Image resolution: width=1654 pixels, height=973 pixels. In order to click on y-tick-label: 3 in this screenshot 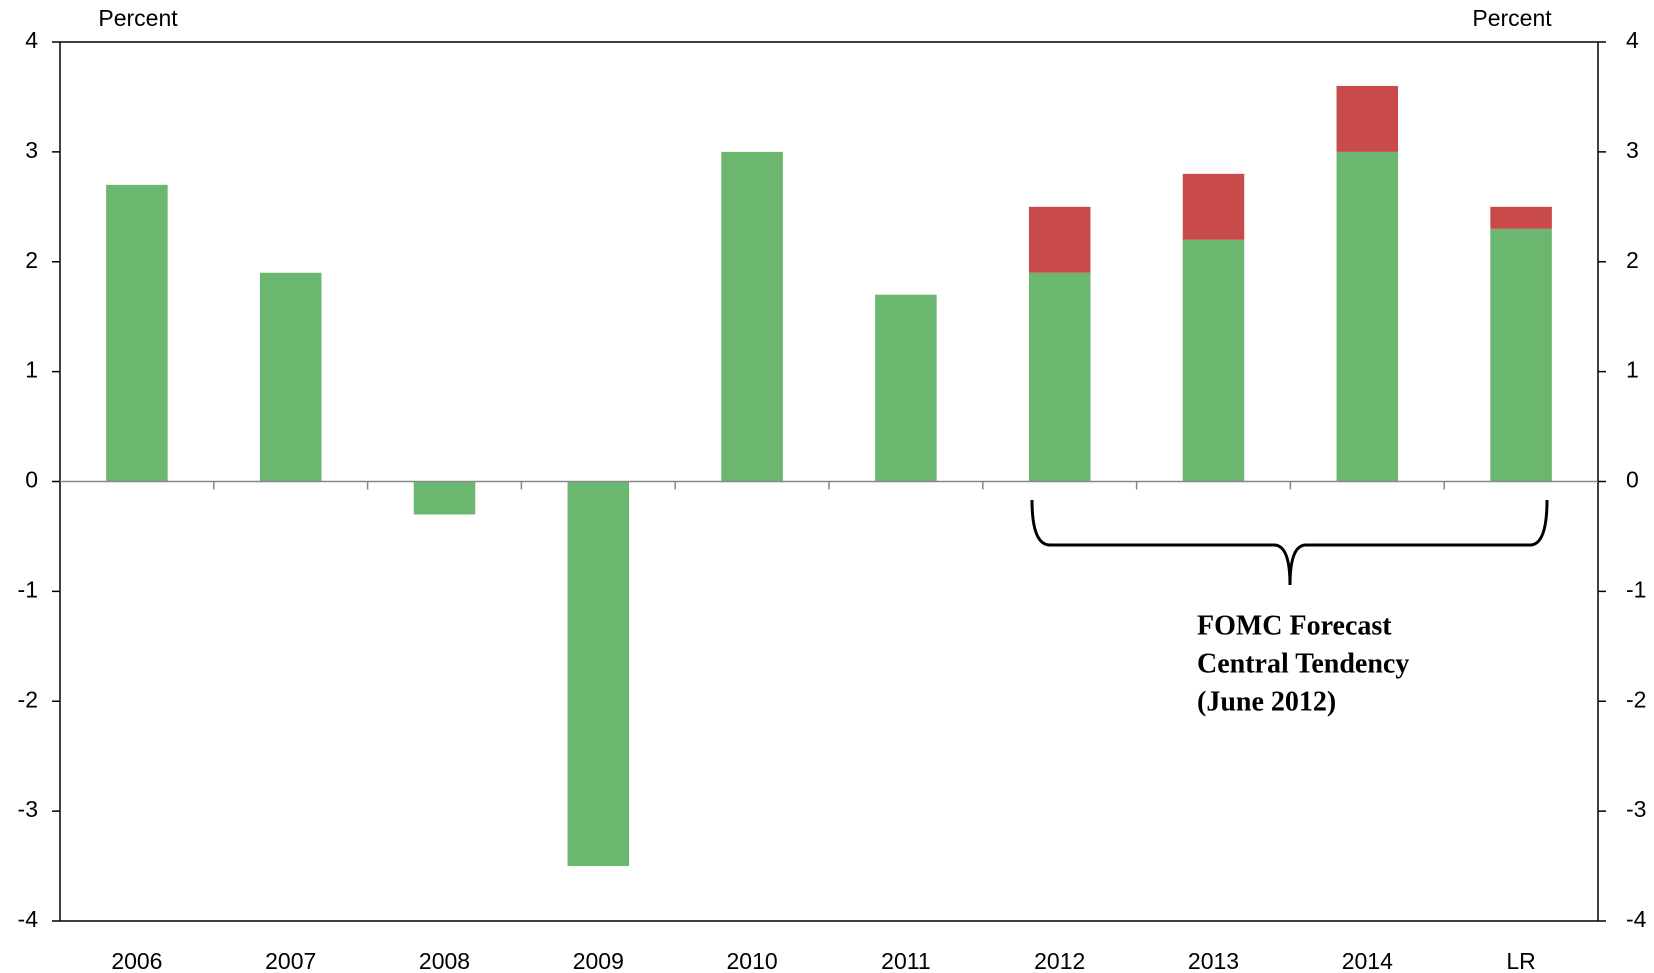, I will do `click(31, 150)`.